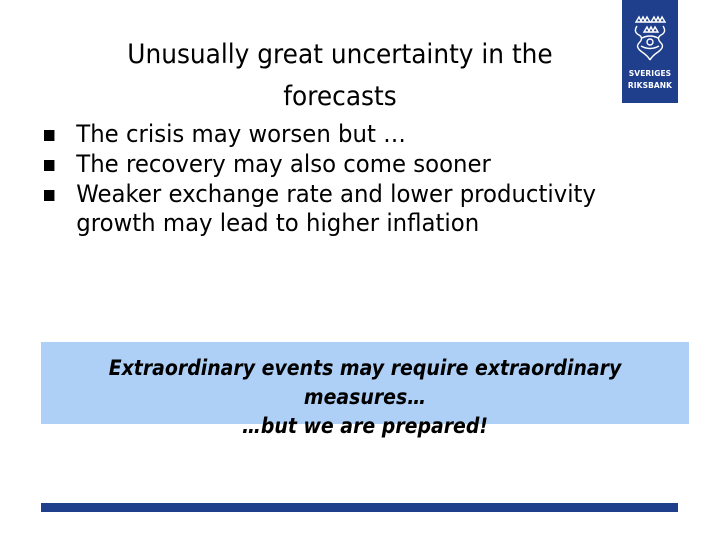 This screenshot has width=720, height=540. I want to click on logo-text-line-2: RIKSBANK, so click(650, 85).